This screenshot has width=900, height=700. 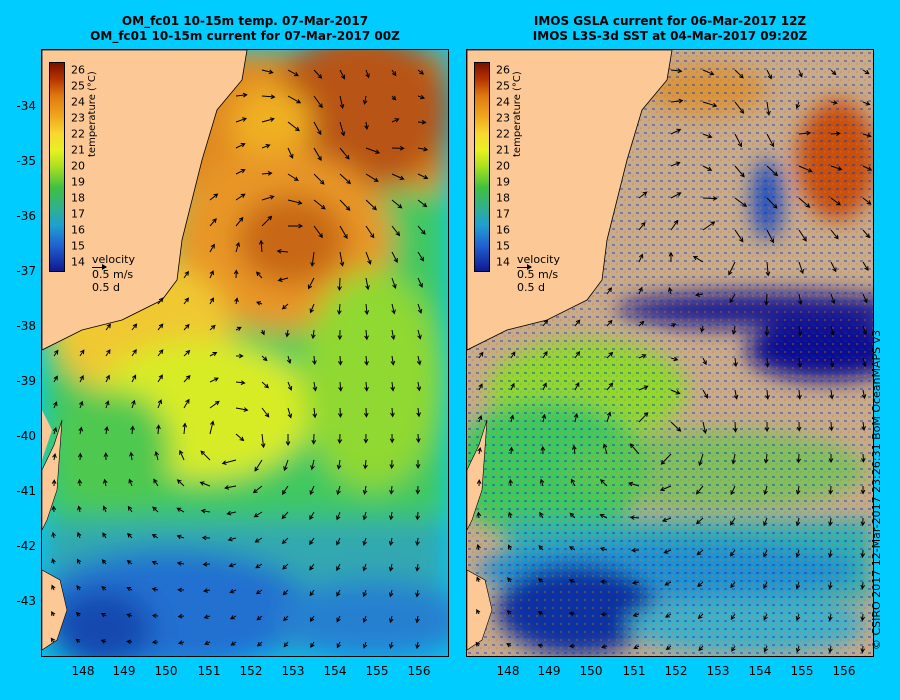 What do you see at coordinates (251, 671) in the screenshot?
I see `lon-tick: 152` at bounding box center [251, 671].